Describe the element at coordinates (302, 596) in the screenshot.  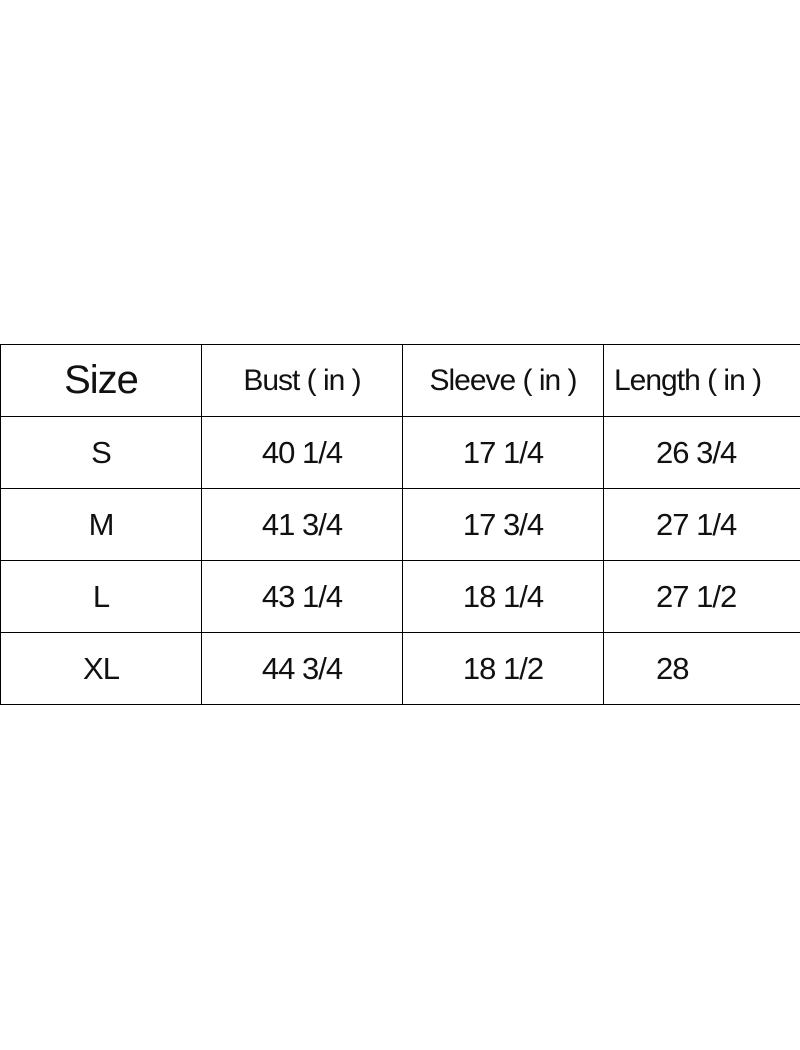
I see `table-cell: 43 1/4` at that location.